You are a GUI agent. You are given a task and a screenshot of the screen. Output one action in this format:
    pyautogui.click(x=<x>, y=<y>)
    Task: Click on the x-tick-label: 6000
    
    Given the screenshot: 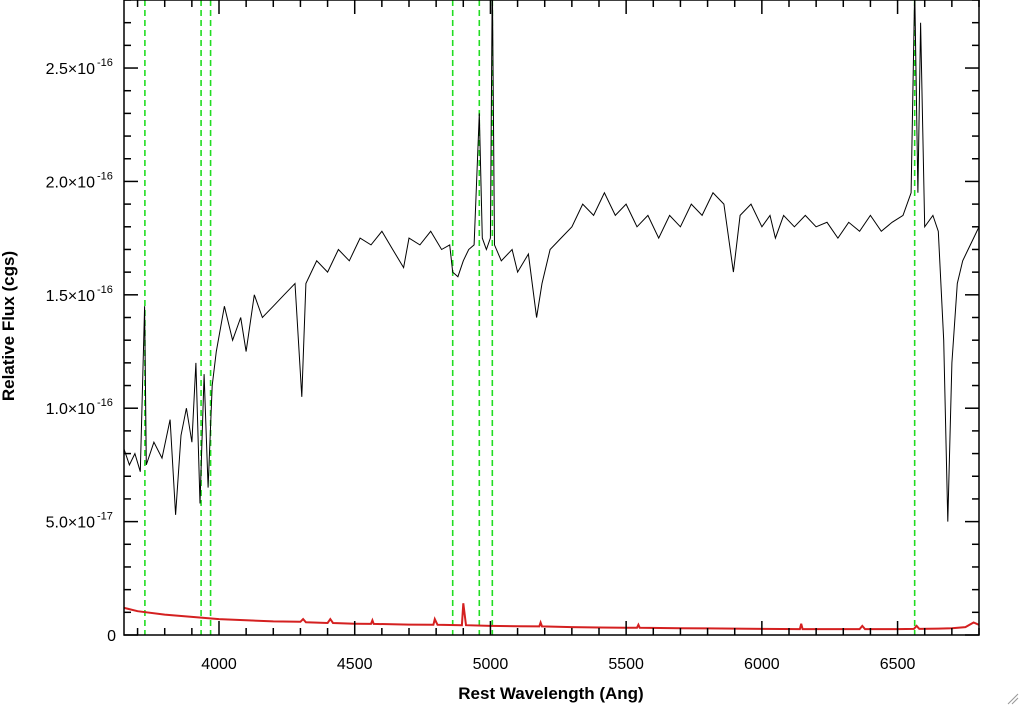 What is the action you would take?
    pyautogui.click(x=762, y=664)
    